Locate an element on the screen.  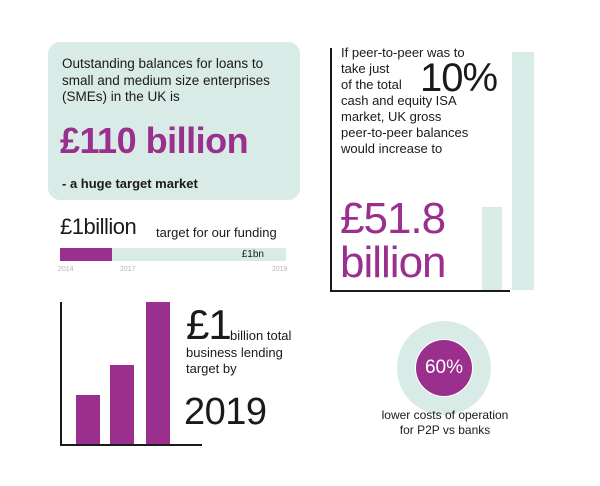
funding-year-mid: 2017 is located at coordinates (128, 269).